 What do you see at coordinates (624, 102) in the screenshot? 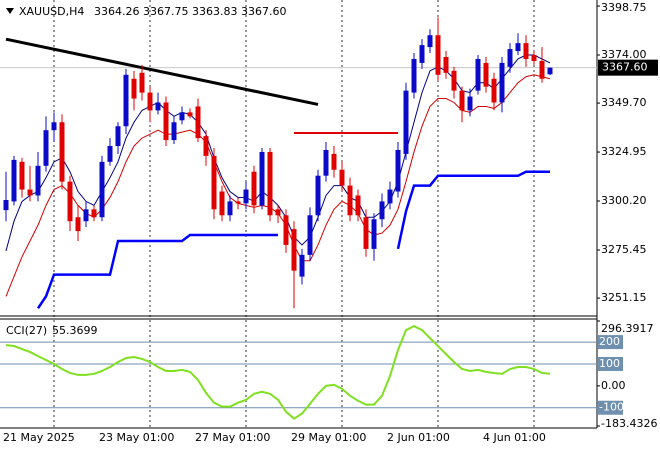
I see `y-tick-label: 3349.70` at bounding box center [624, 102].